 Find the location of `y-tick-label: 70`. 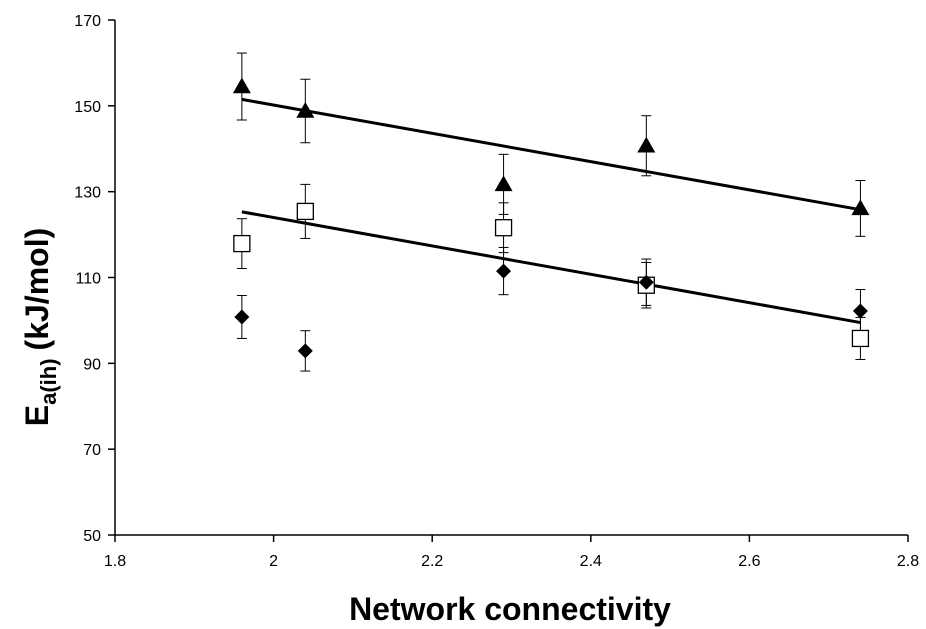

y-tick-label: 70 is located at coordinates (92, 450).